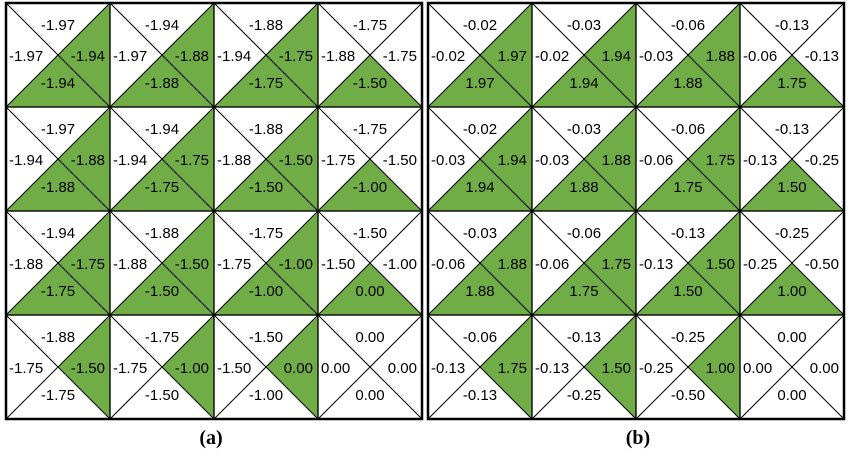 The width and height of the screenshot is (850, 452). What do you see at coordinates (480, 395) in the screenshot?
I see `value-label-bottom: -0.13` at bounding box center [480, 395].